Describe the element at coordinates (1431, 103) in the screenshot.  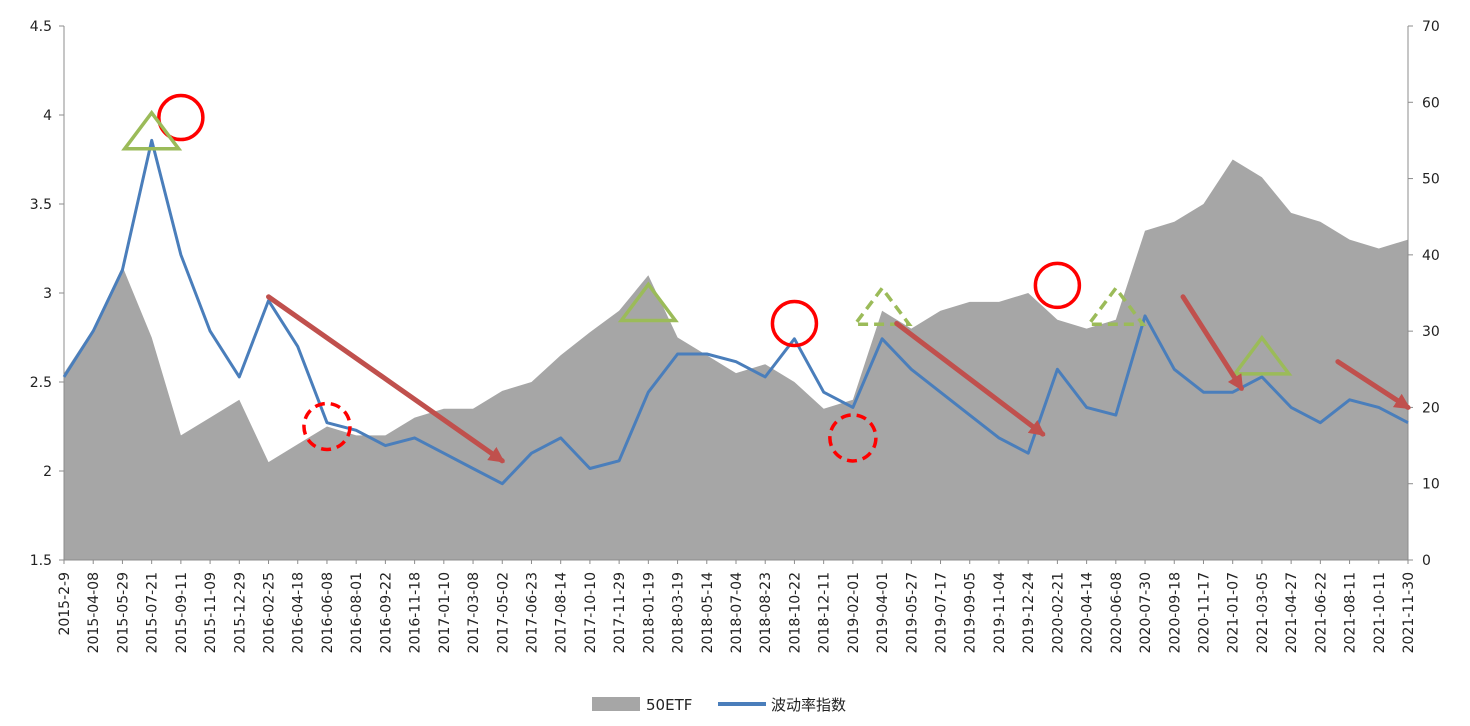
I see `right-tick-label: 60` at that location.